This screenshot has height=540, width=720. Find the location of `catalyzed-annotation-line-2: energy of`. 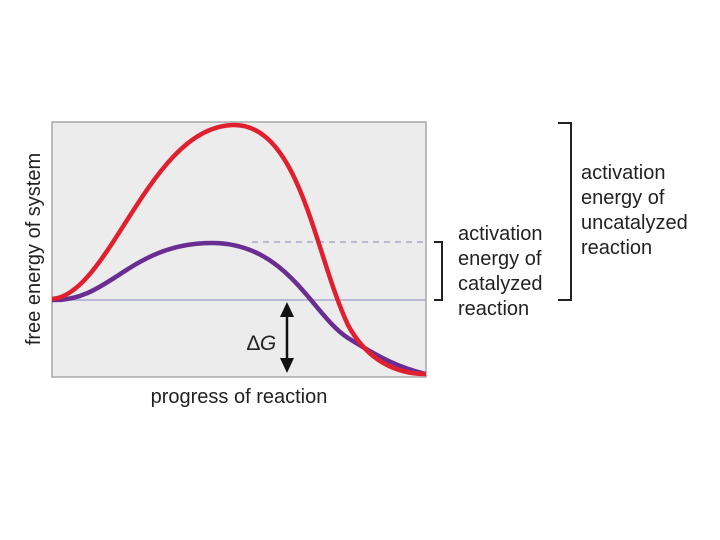

catalyzed-annotation-line-2: energy of is located at coordinates (500, 259).